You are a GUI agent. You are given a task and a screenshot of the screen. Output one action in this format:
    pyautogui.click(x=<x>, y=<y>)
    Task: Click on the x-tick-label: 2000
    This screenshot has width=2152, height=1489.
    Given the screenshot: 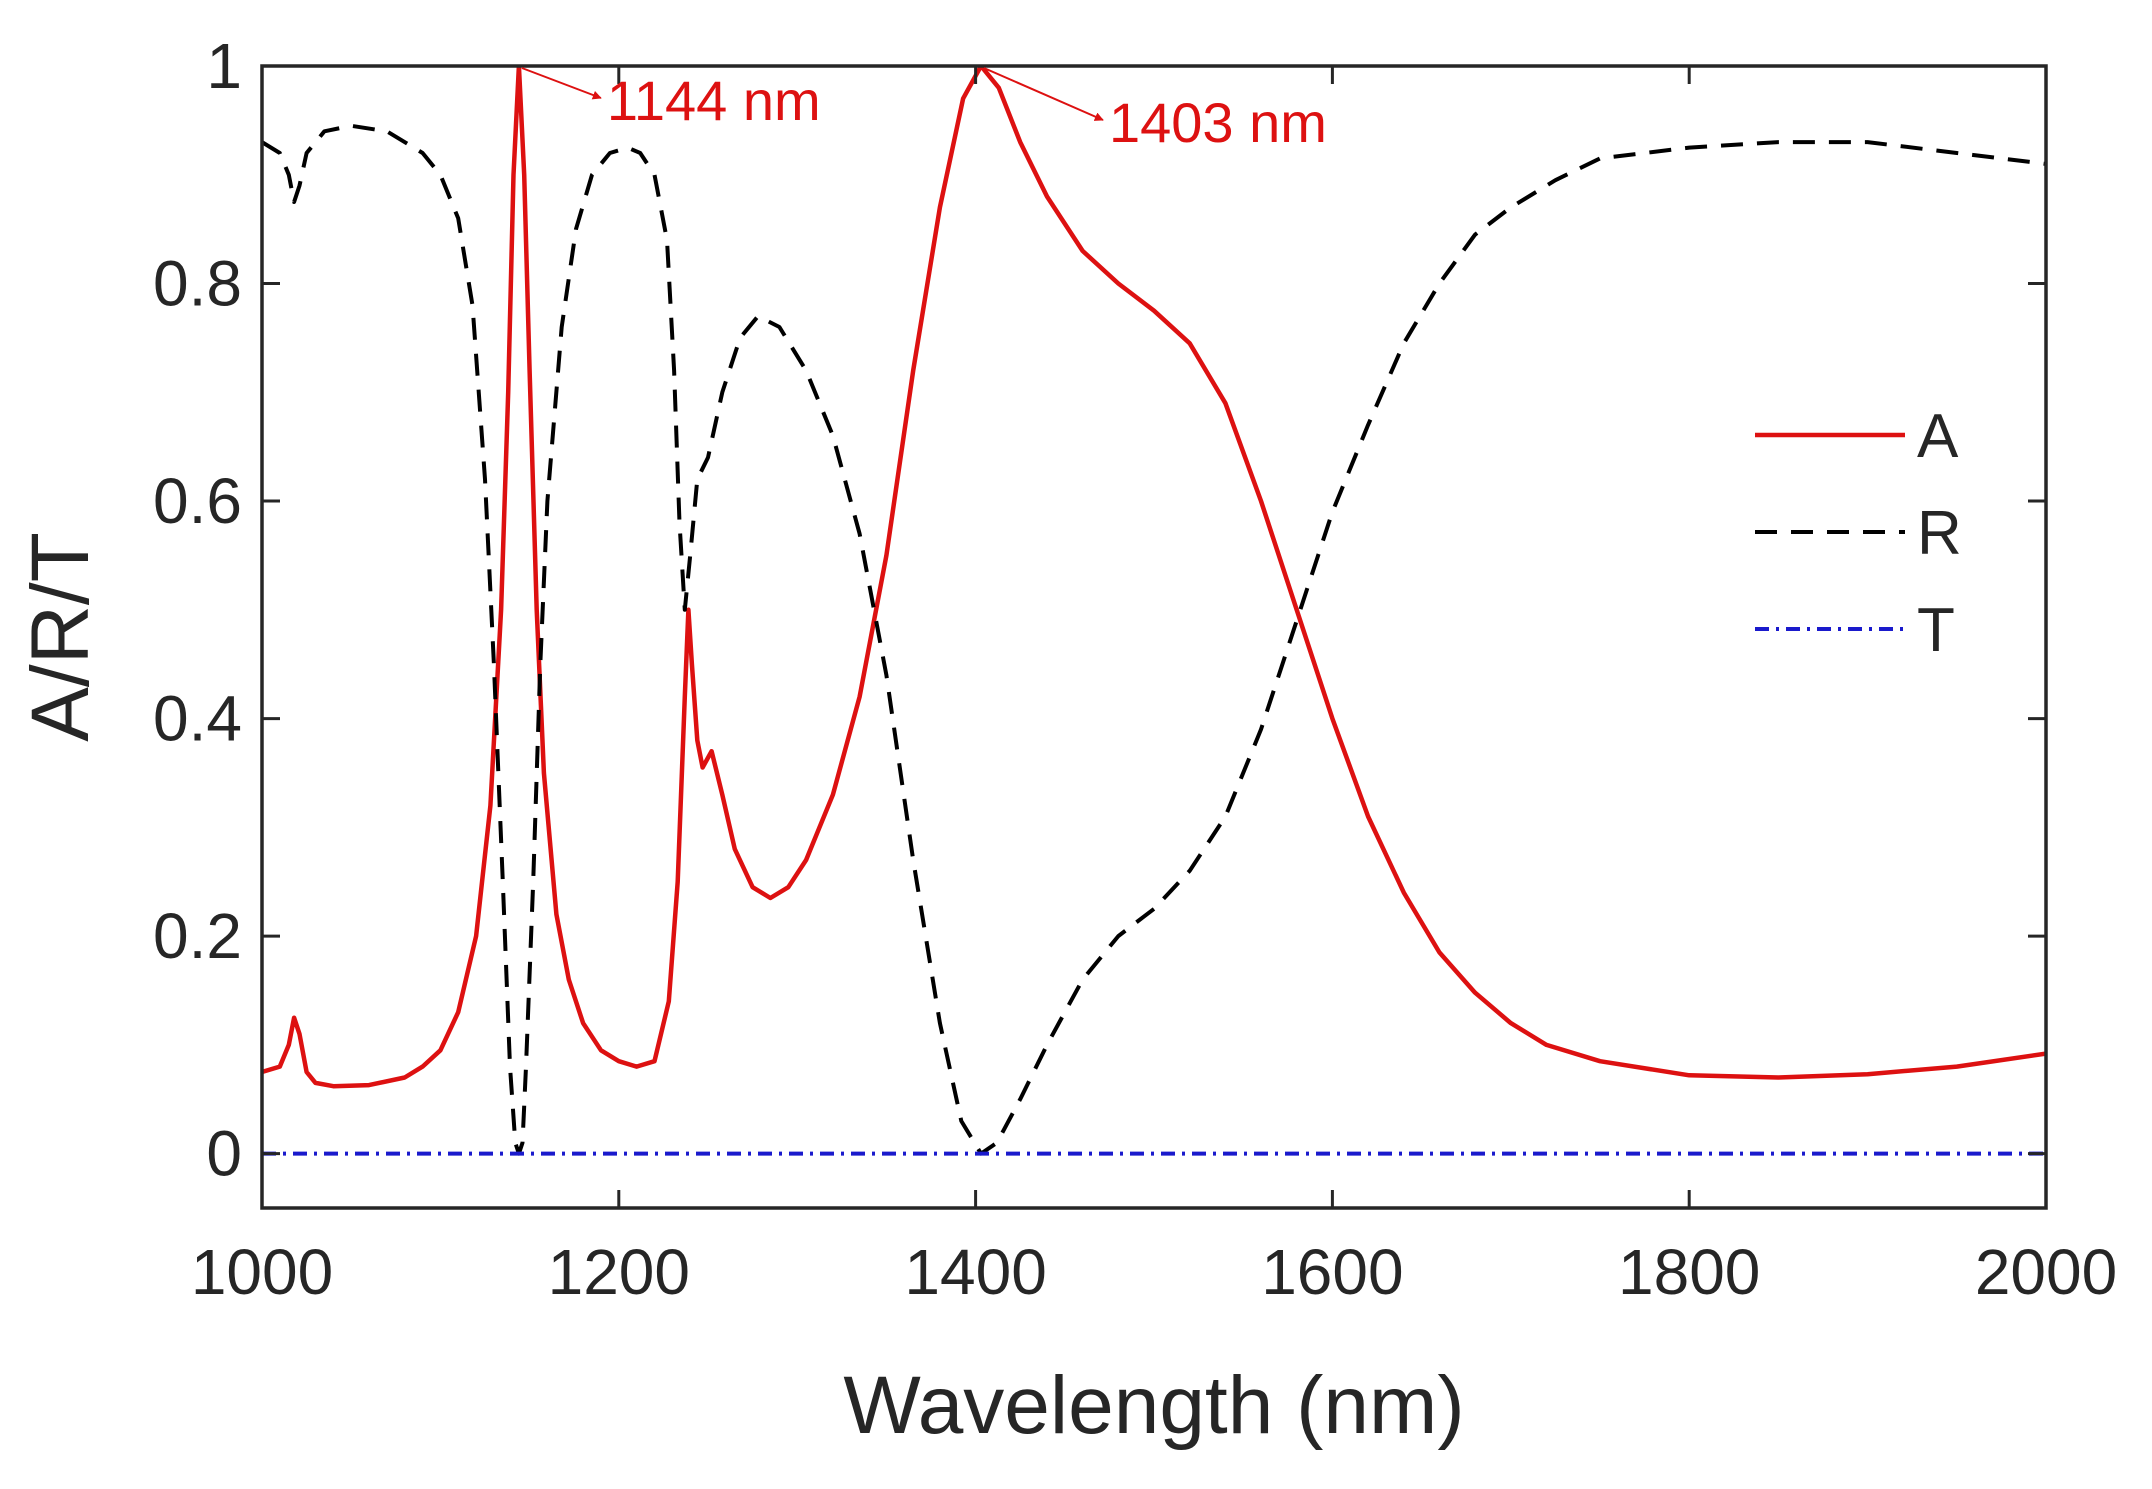 What is the action you would take?
    pyautogui.click(x=2046, y=1272)
    